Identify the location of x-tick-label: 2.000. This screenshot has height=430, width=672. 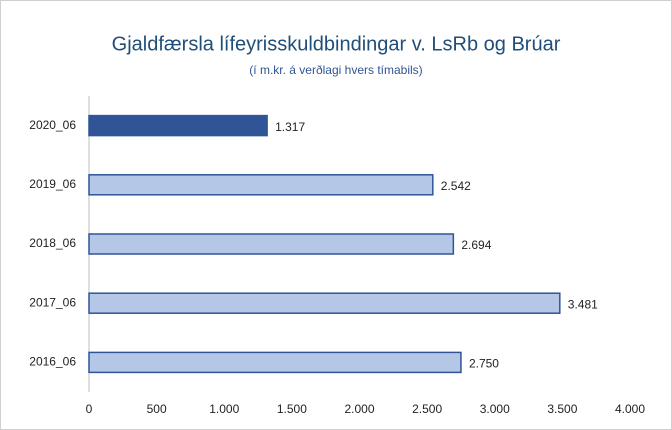
(359, 409).